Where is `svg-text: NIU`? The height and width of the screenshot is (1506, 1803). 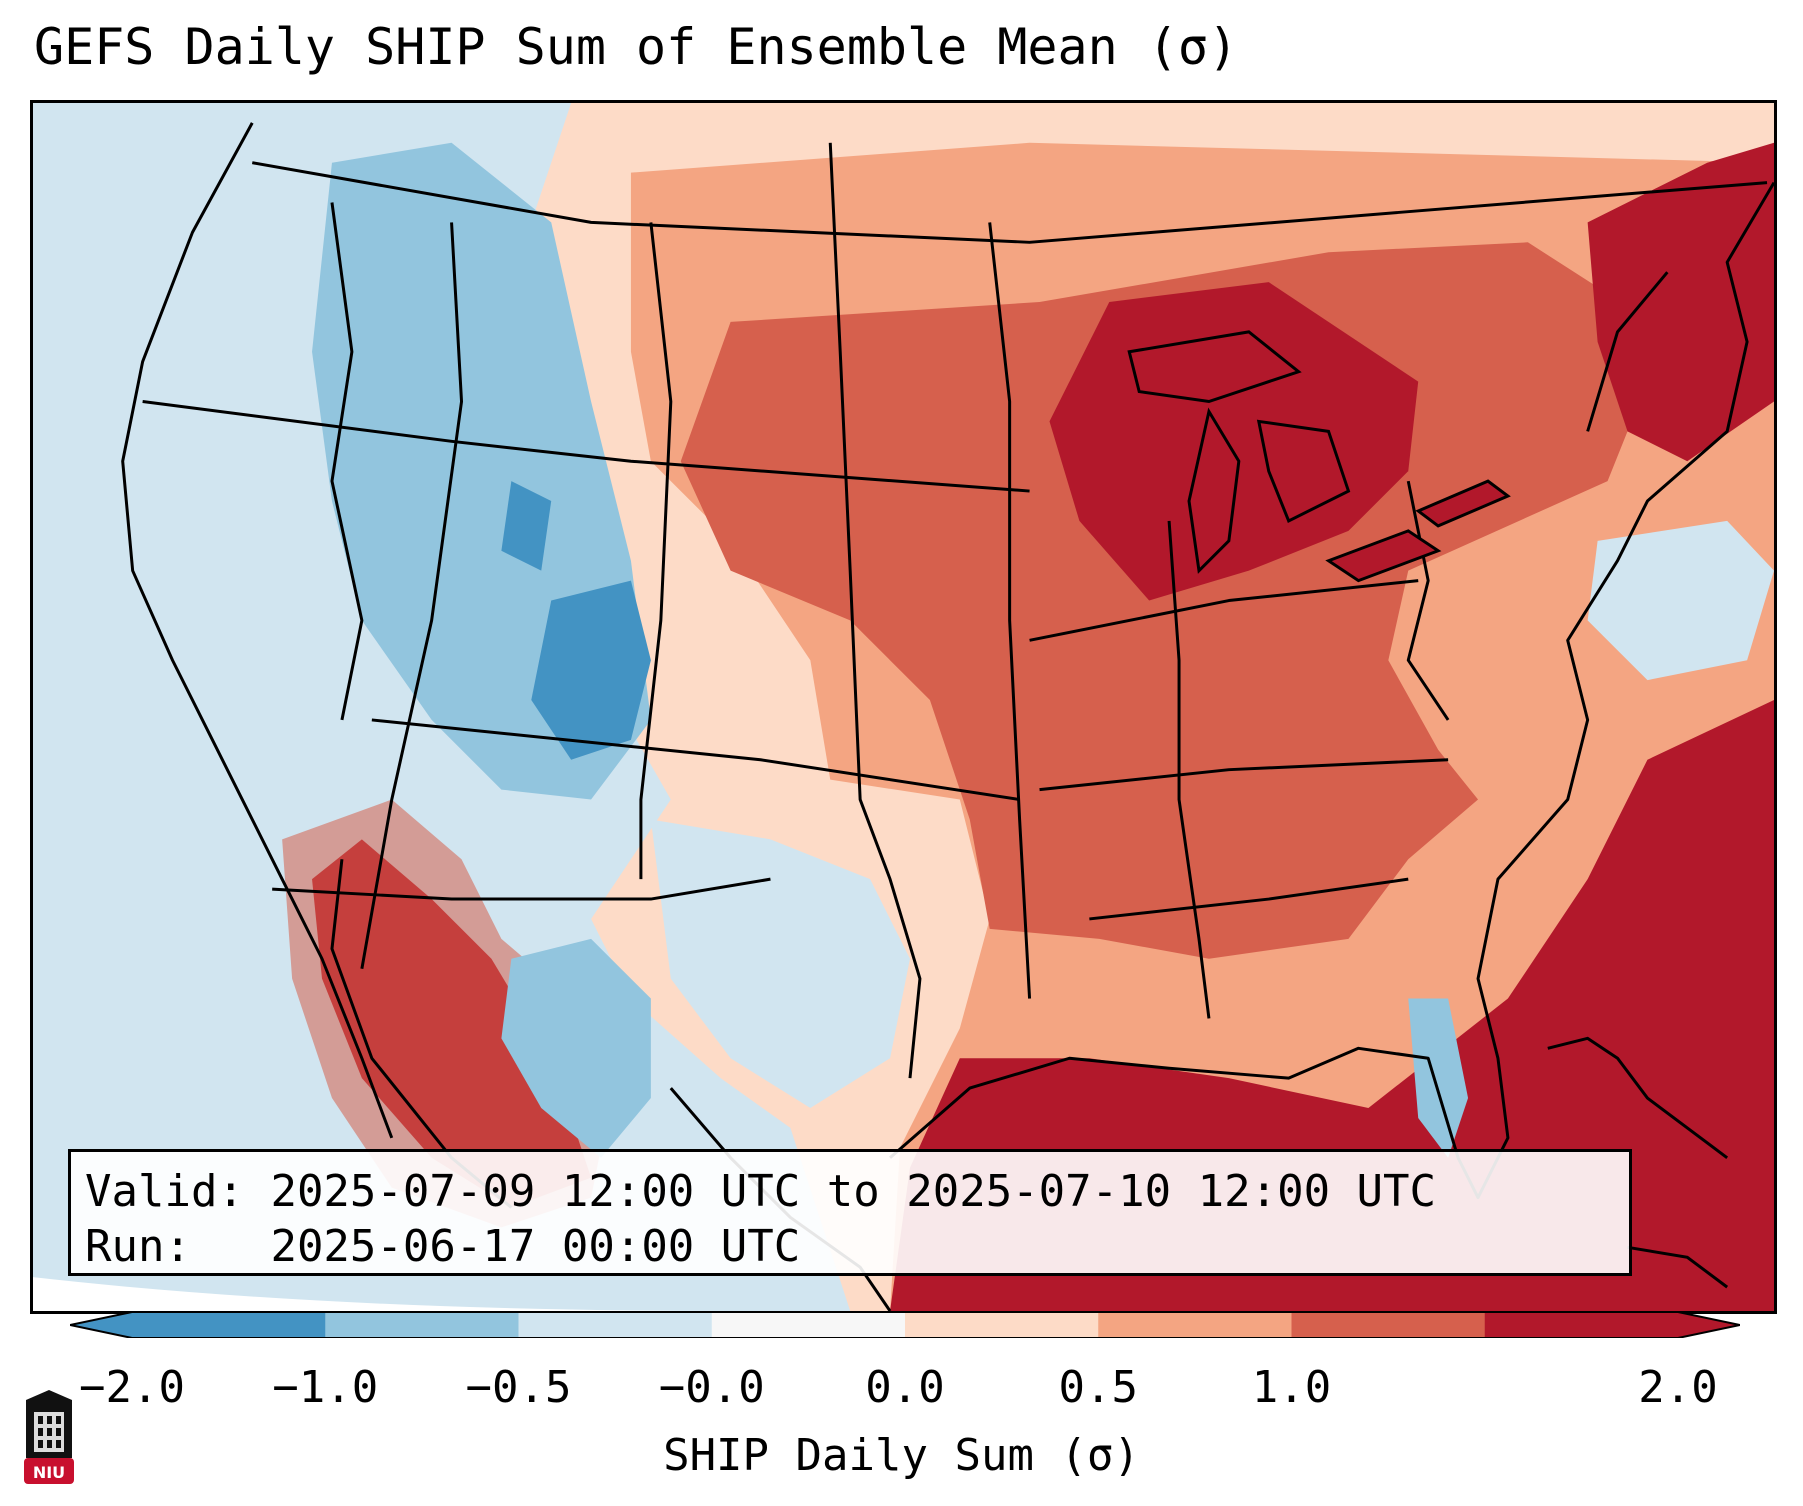 svg-text: NIU is located at coordinates (49, 1472).